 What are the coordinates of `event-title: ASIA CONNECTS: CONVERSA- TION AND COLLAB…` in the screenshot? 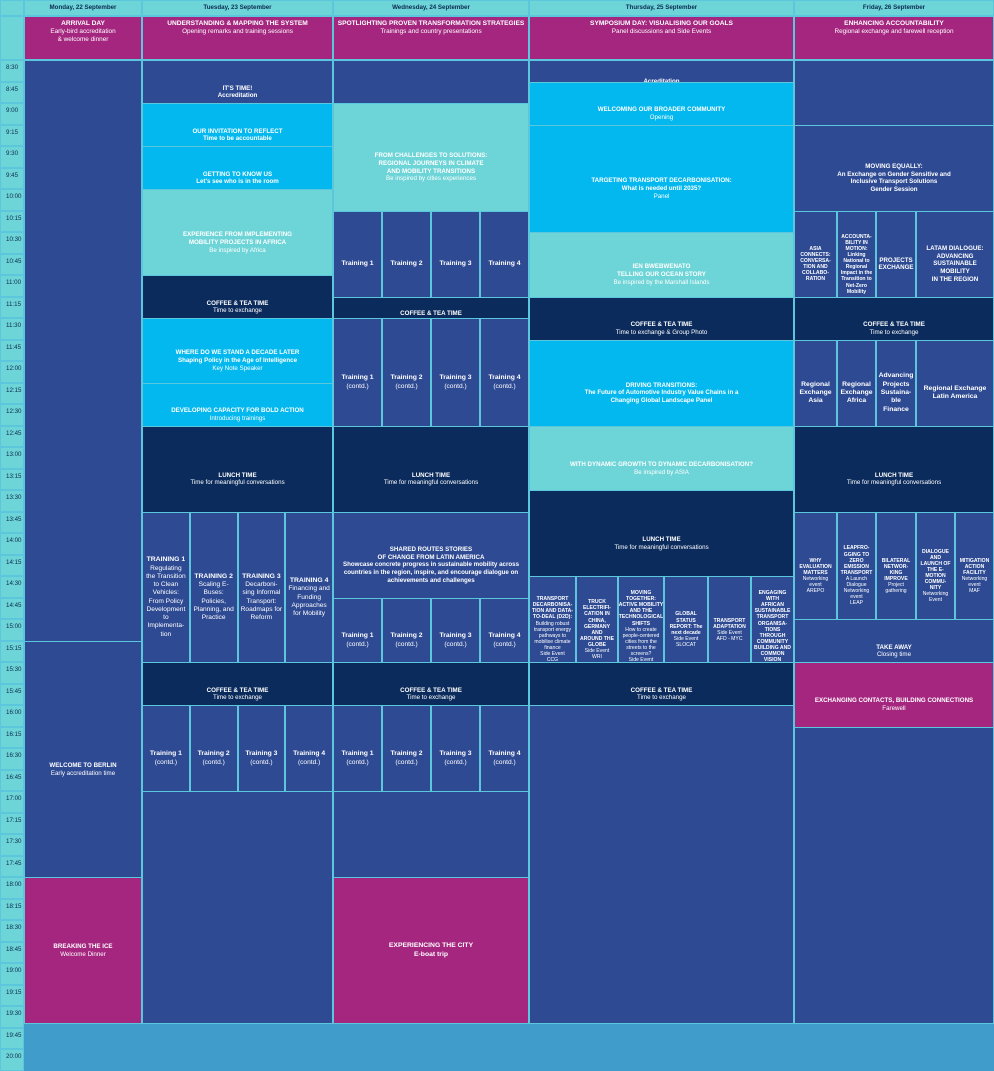 It's located at (815, 264).